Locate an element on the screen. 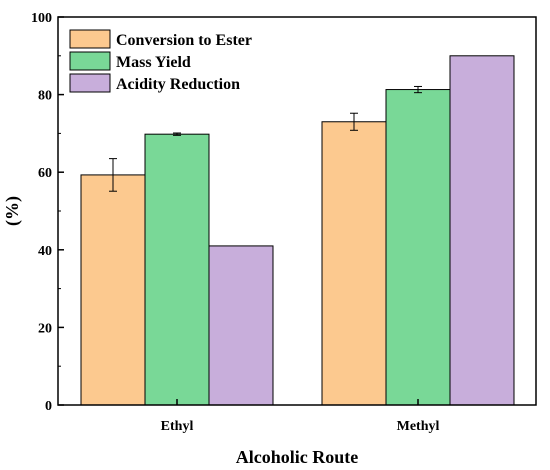  bar-mass-yield-ethyl is located at coordinates (177, 269).